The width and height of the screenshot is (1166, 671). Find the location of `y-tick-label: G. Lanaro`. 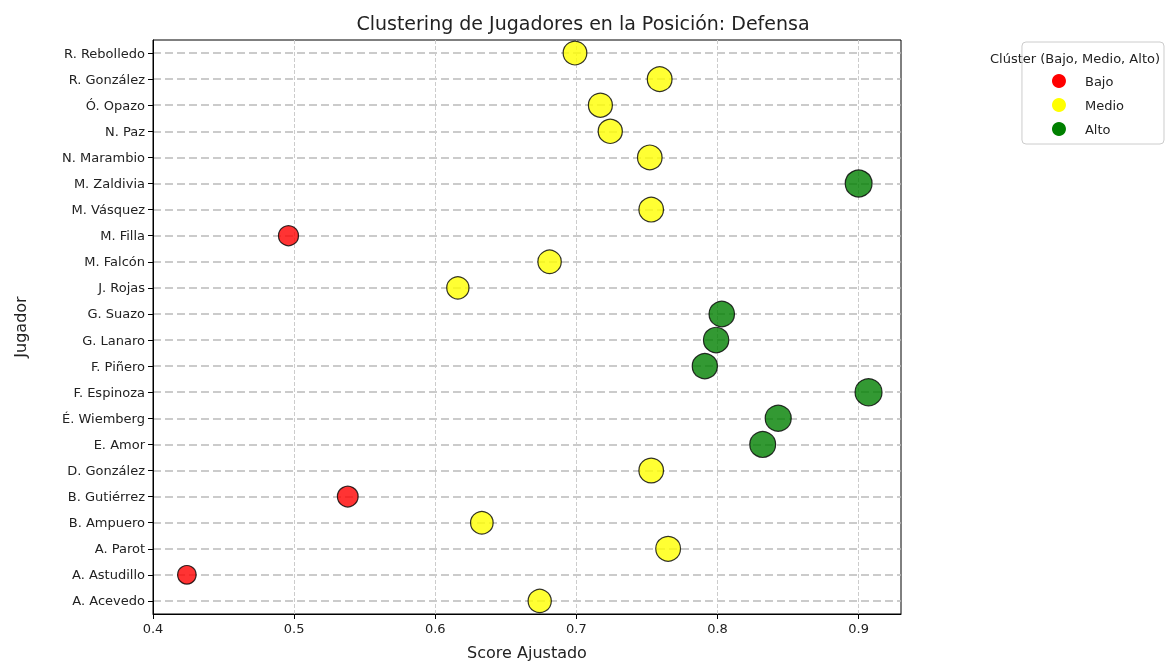

y-tick-label: G. Lanaro is located at coordinates (114, 340).